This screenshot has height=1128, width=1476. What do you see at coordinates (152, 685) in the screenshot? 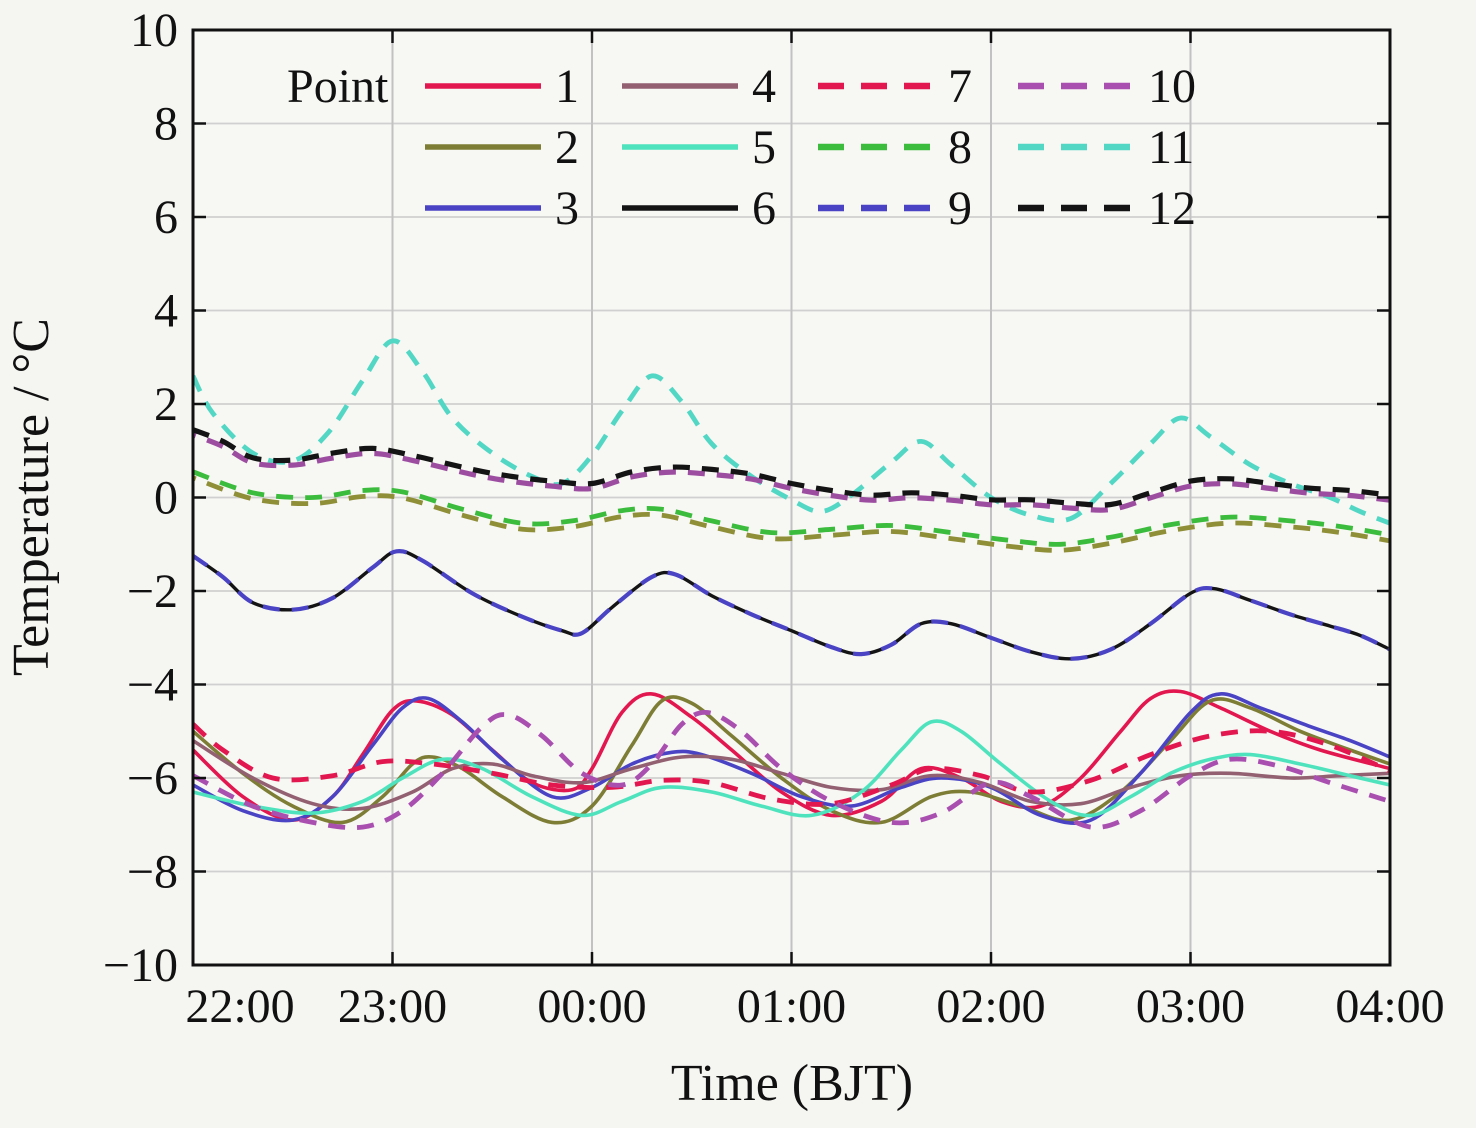
I see `y-tick-label: −4` at bounding box center [152, 685].